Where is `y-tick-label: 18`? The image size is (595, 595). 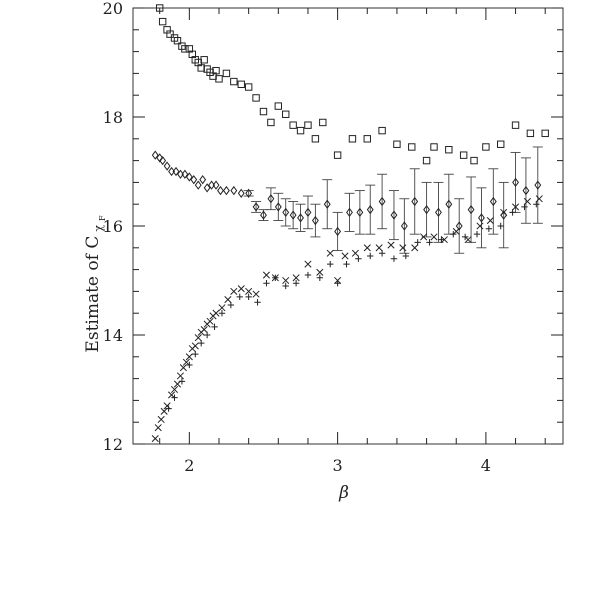 y-tick-label: 18 is located at coordinates (113, 117).